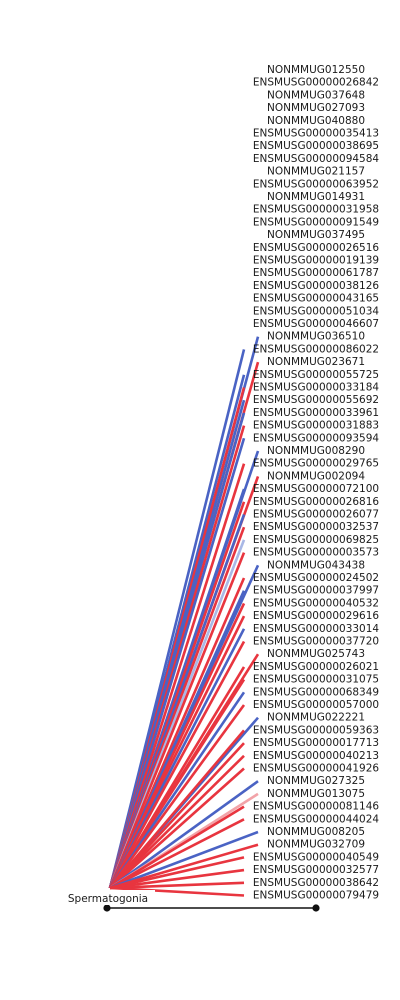 The width and height of the screenshot is (400, 1000). I want to click on target-label: ENSMUSG00000057000, so click(316, 705).